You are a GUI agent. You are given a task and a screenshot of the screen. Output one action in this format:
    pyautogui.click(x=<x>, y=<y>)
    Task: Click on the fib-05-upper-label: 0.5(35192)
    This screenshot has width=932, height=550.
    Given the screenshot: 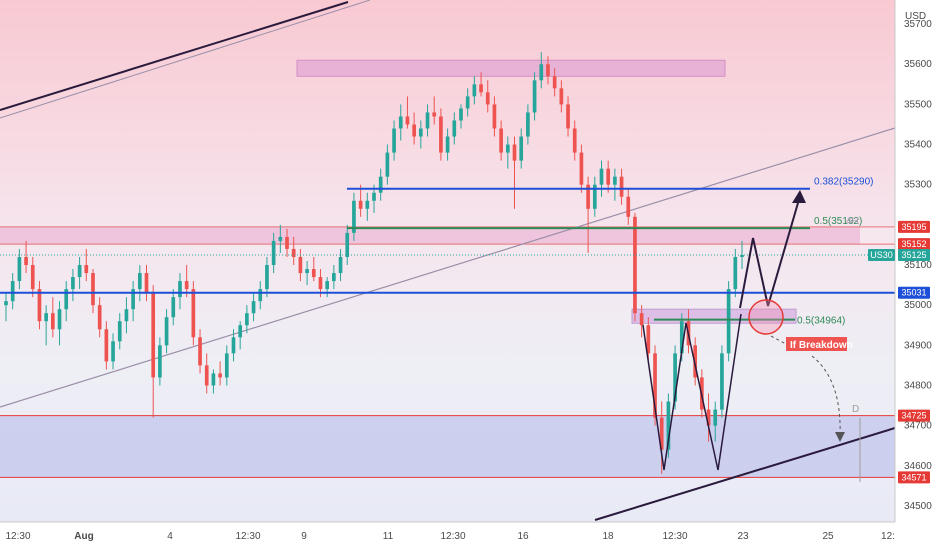 What is the action you would take?
    pyautogui.click(x=838, y=221)
    